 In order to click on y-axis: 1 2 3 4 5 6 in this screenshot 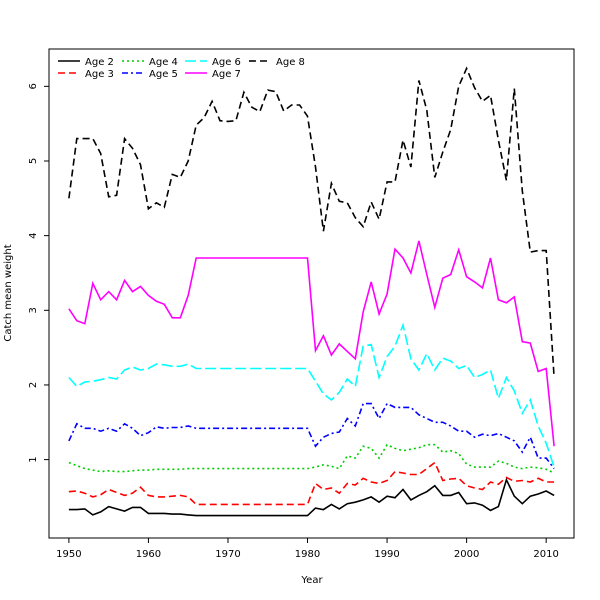, I will do `click(38, 273)`.